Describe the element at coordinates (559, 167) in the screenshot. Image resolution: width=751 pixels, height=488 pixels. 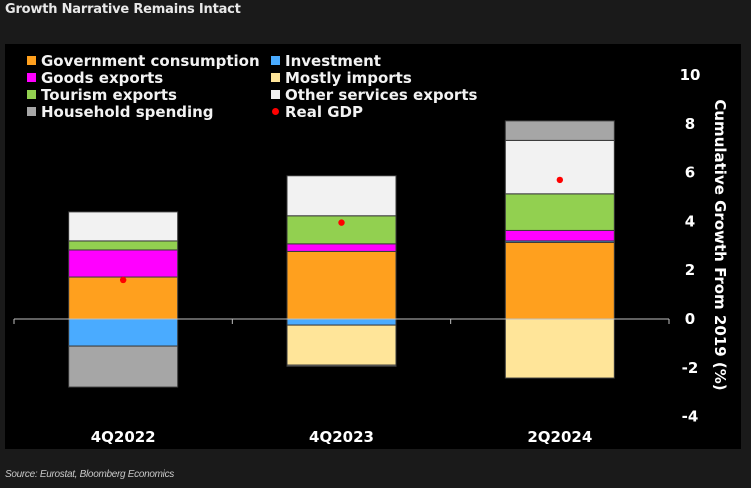
I see `bar-segment-other-services-exports-2q2024` at that location.